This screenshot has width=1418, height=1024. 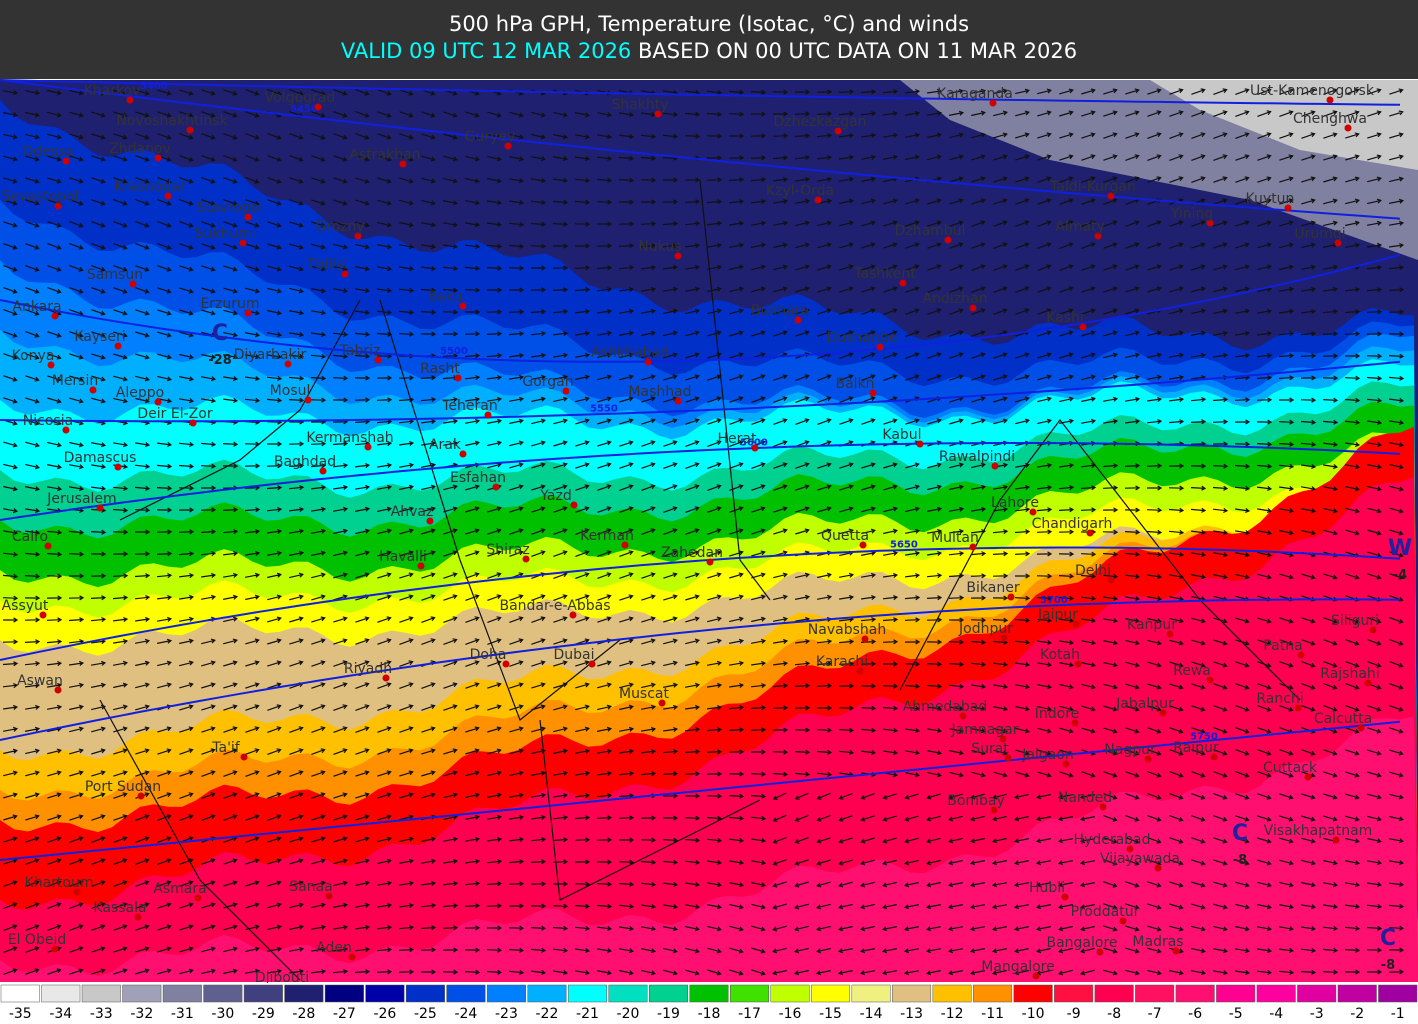 What do you see at coordinates (174, 414) in the screenshot?
I see `city-label: Deir El-Zor` at bounding box center [174, 414].